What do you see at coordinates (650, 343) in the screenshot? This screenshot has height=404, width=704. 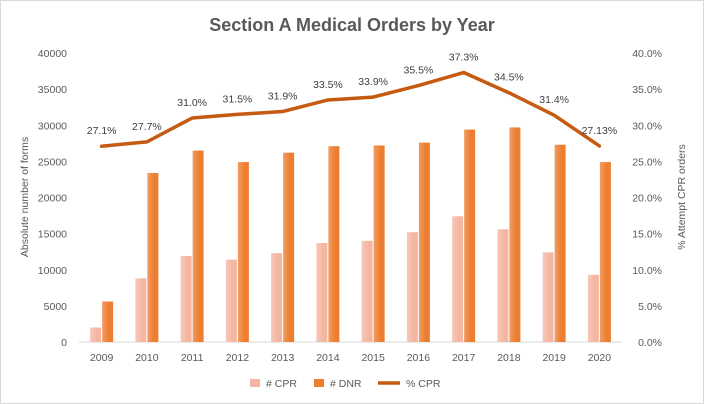 I see `y2-tick-label: 0.0%` at bounding box center [650, 343].